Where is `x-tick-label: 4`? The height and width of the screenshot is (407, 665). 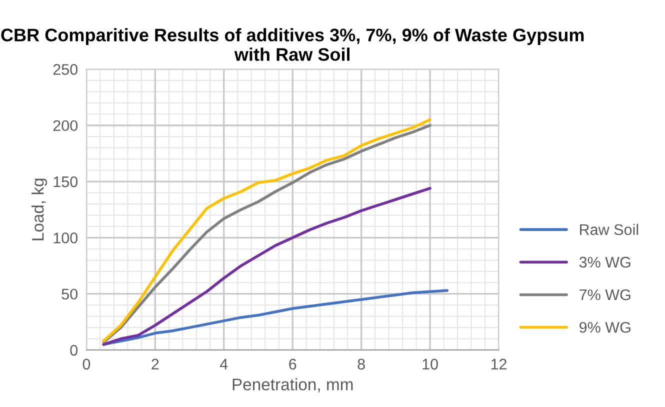 x-tick-label: 4 is located at coordinates (224, 364).